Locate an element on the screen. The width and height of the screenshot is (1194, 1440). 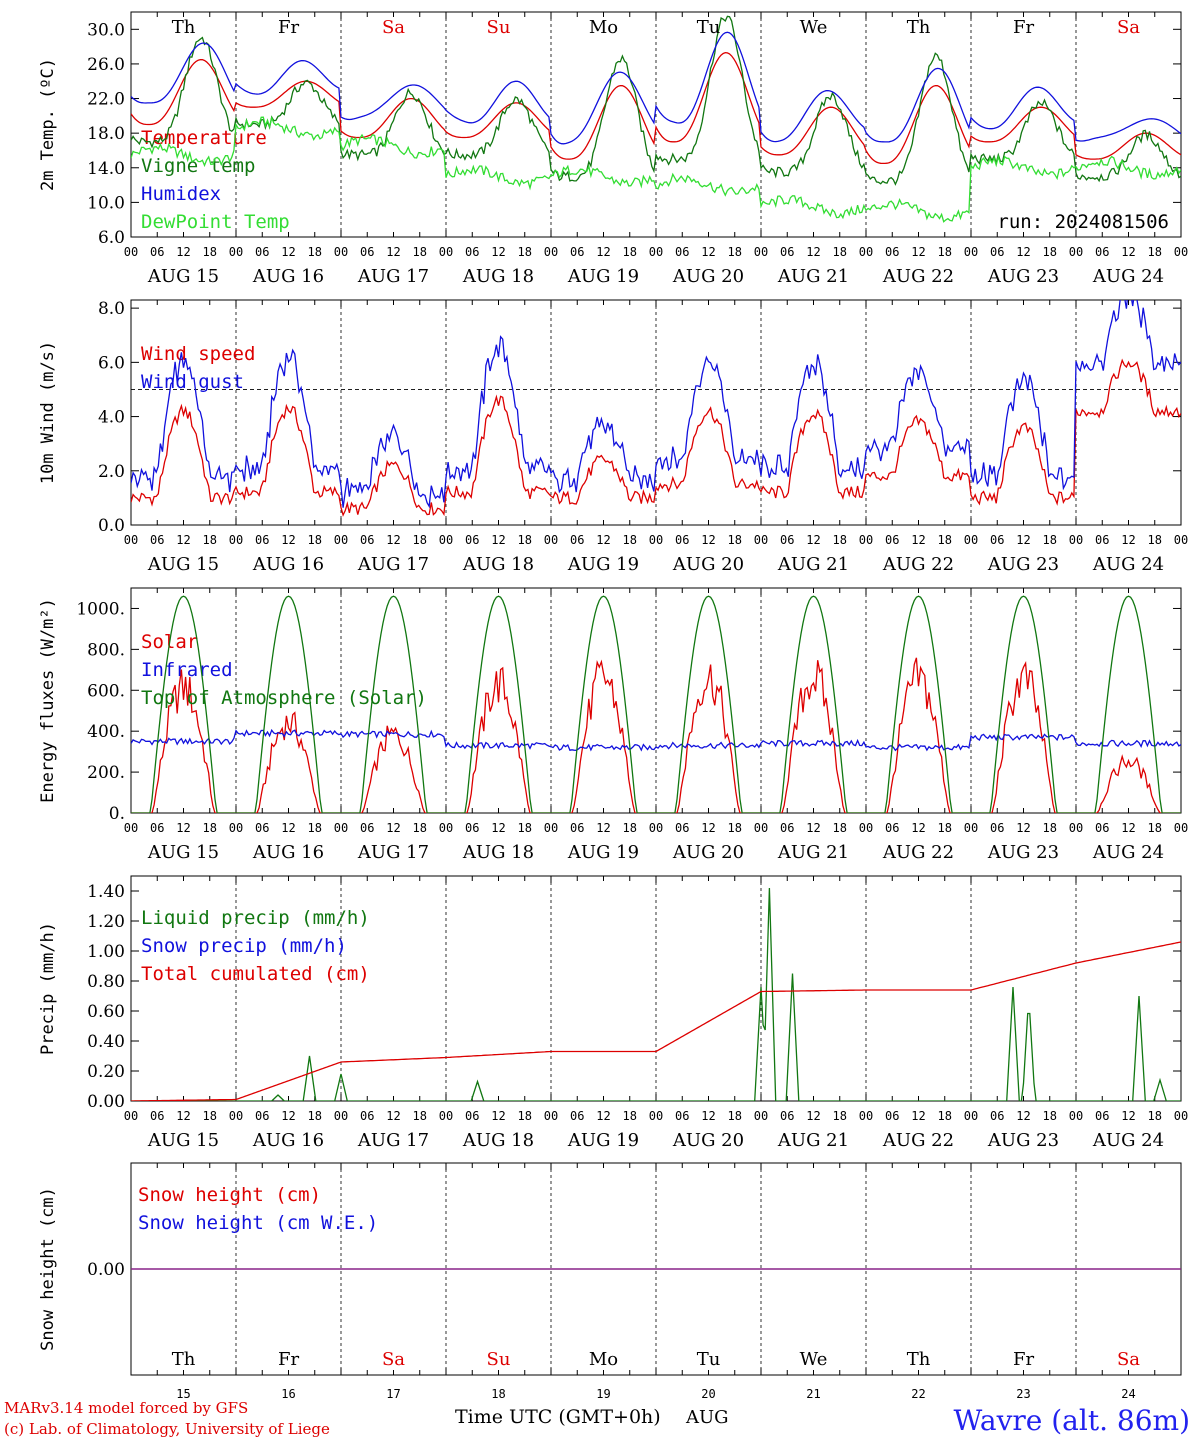
precip-y-tick-label: 0.00 is located at coordinates (106, 1102).